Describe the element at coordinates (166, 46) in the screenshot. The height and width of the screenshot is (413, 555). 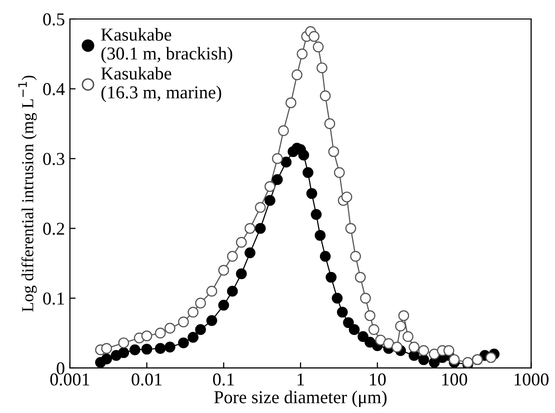
I see `legend-label: Kasukabe (30.1 m, brackish)` at that location.